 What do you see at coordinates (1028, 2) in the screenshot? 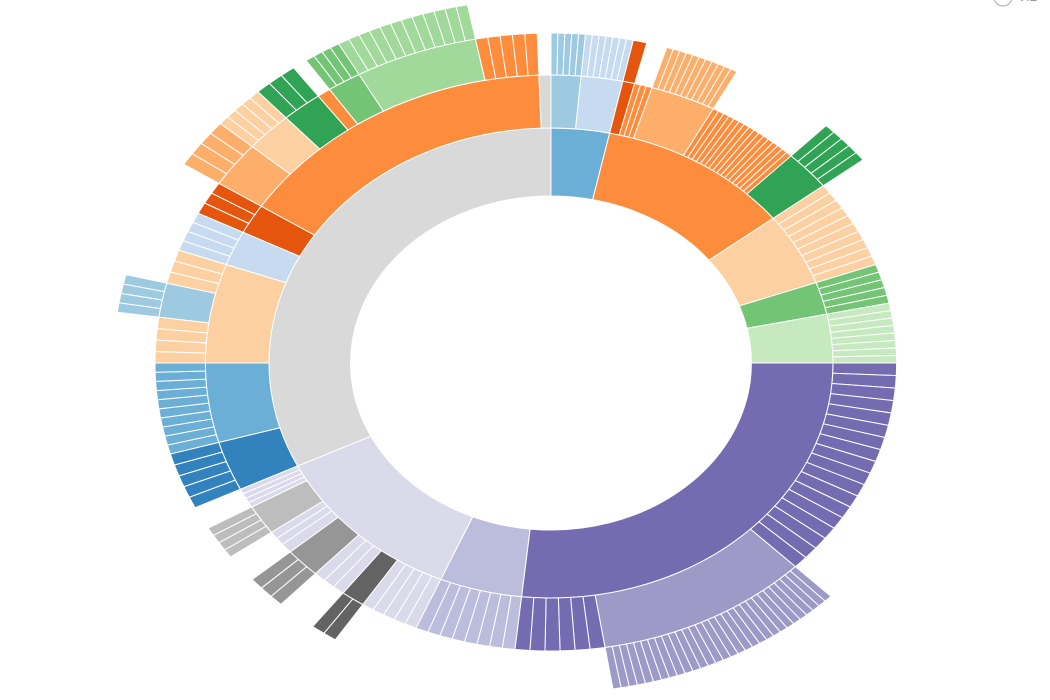
I see `radio-label: 0.2` at bounding box center [1028, 2].